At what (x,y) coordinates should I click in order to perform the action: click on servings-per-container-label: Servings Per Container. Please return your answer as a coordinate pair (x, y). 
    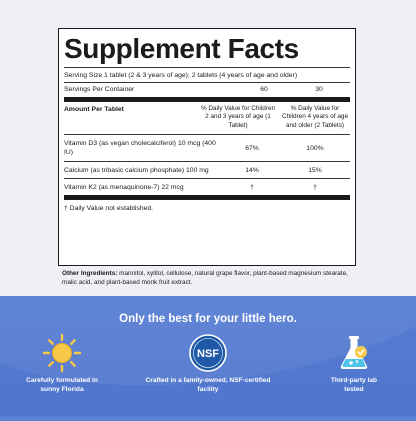
    Looking at the image, I should click on (99, 89).